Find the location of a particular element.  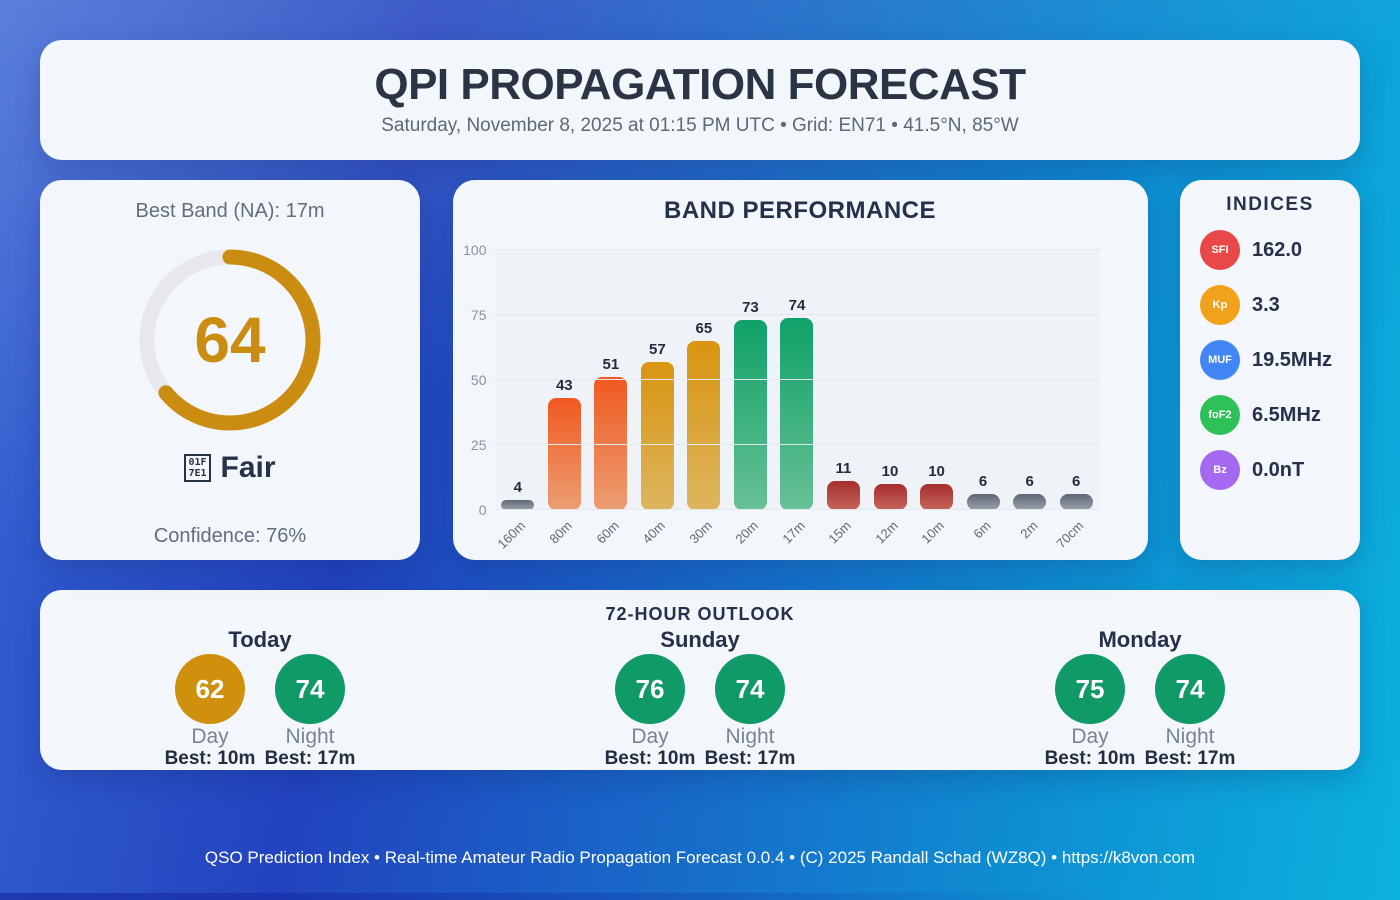

x-axis-label: 6m is located at coordinates (982, 530).